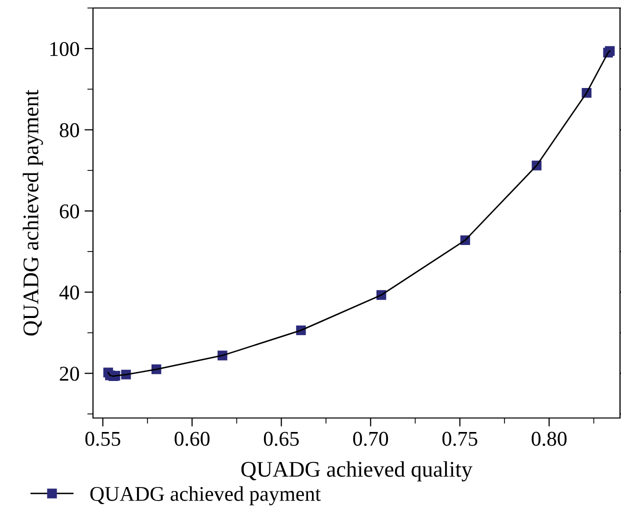  Describe the element at coordinates (70, 211) in the screenshot. I see `y-tick-label: 60` at that location.